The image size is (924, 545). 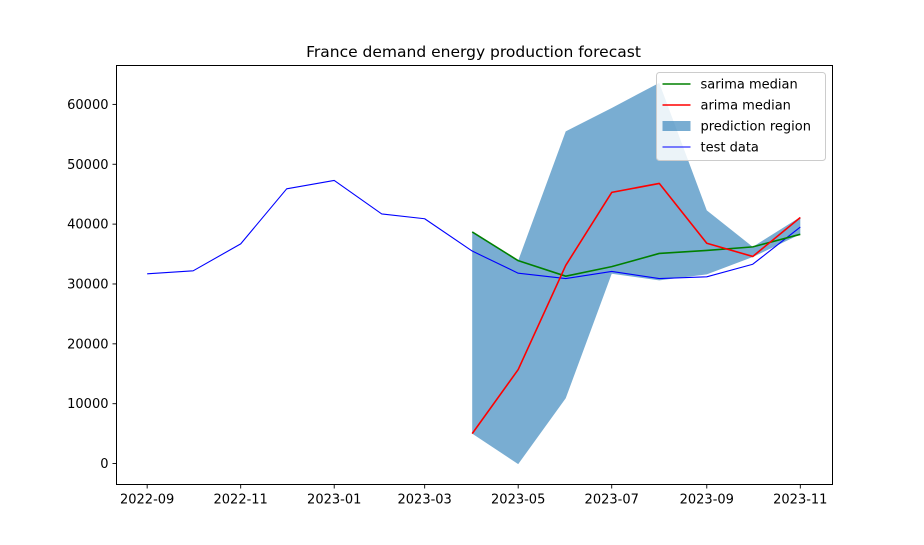 I want to click on y-tick-label: 10000, so click(x=87, y=404).